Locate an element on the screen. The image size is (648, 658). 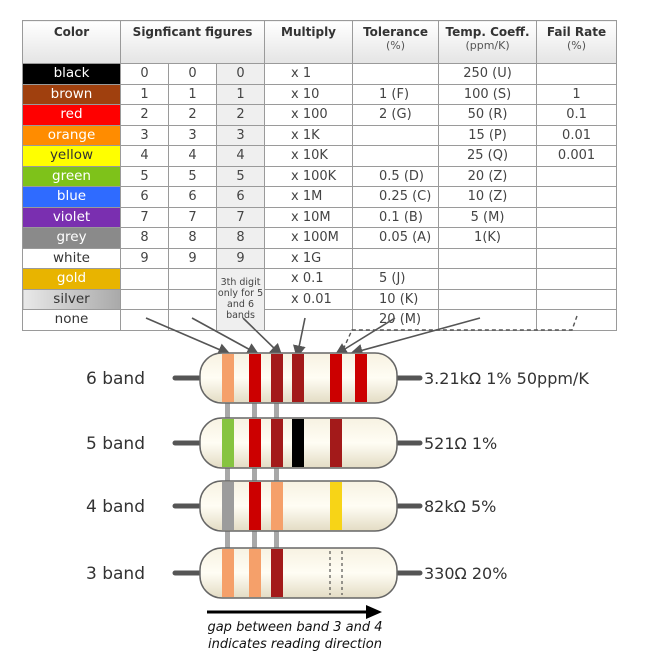
tolerance-cell: 0.1 (B) is located at coordinates (396, 217).